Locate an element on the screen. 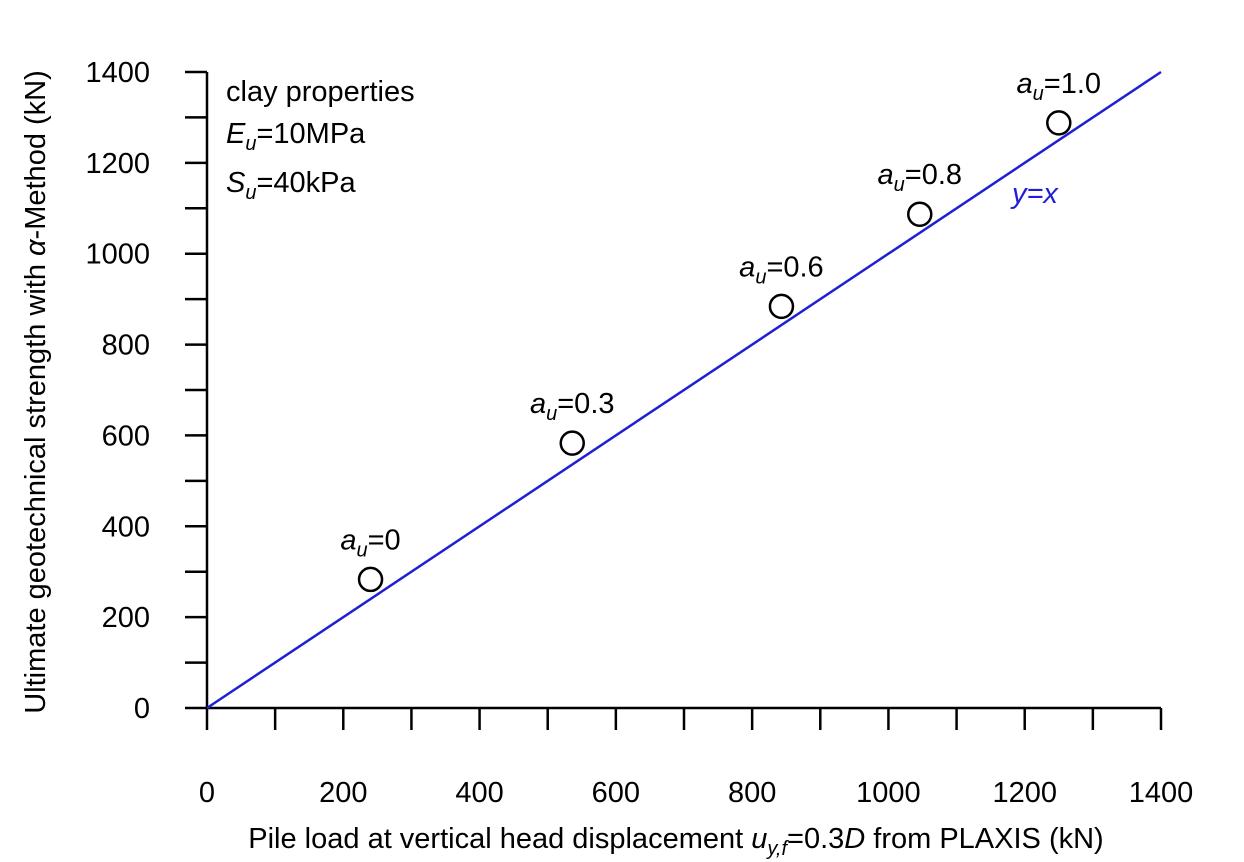 The height and width of the screenshot is (862, 1244). data-point-label: au=0.8 is located at coordinates (920, 177).